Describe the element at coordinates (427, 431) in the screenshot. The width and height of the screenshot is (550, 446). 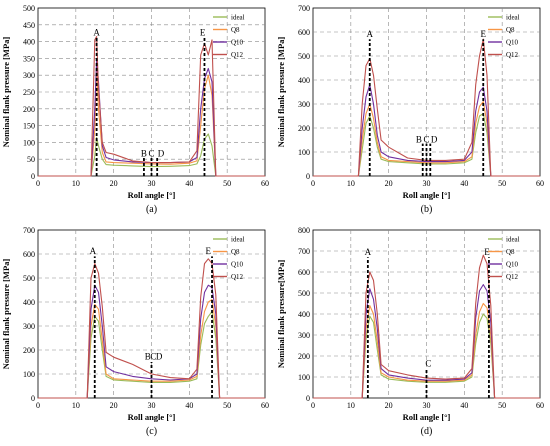
I see `panel-label: (d)` at that location.